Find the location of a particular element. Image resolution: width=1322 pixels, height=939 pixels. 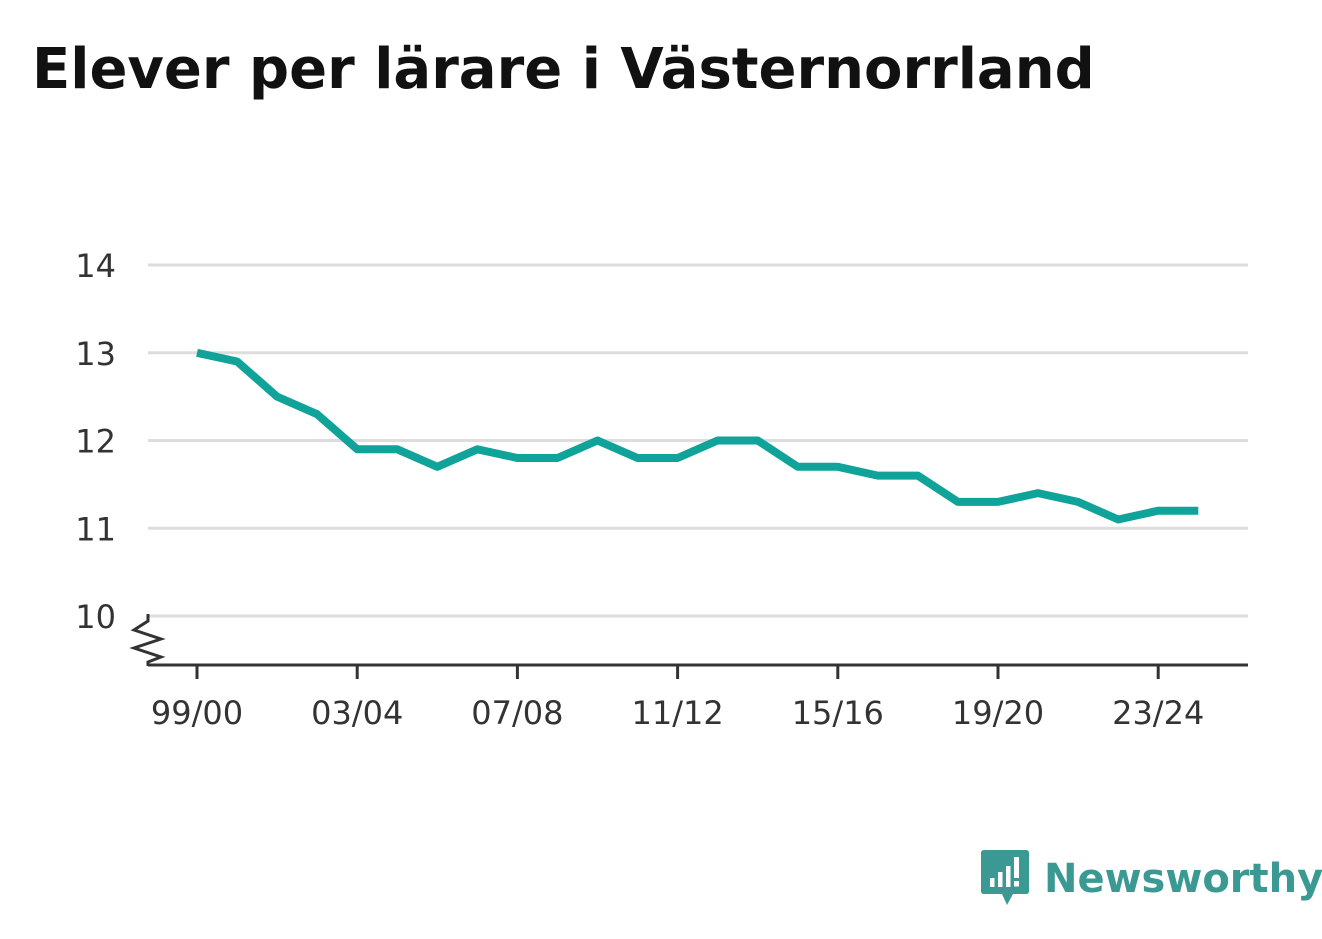

data-point-07/08 is located at coordinates (517, 458).